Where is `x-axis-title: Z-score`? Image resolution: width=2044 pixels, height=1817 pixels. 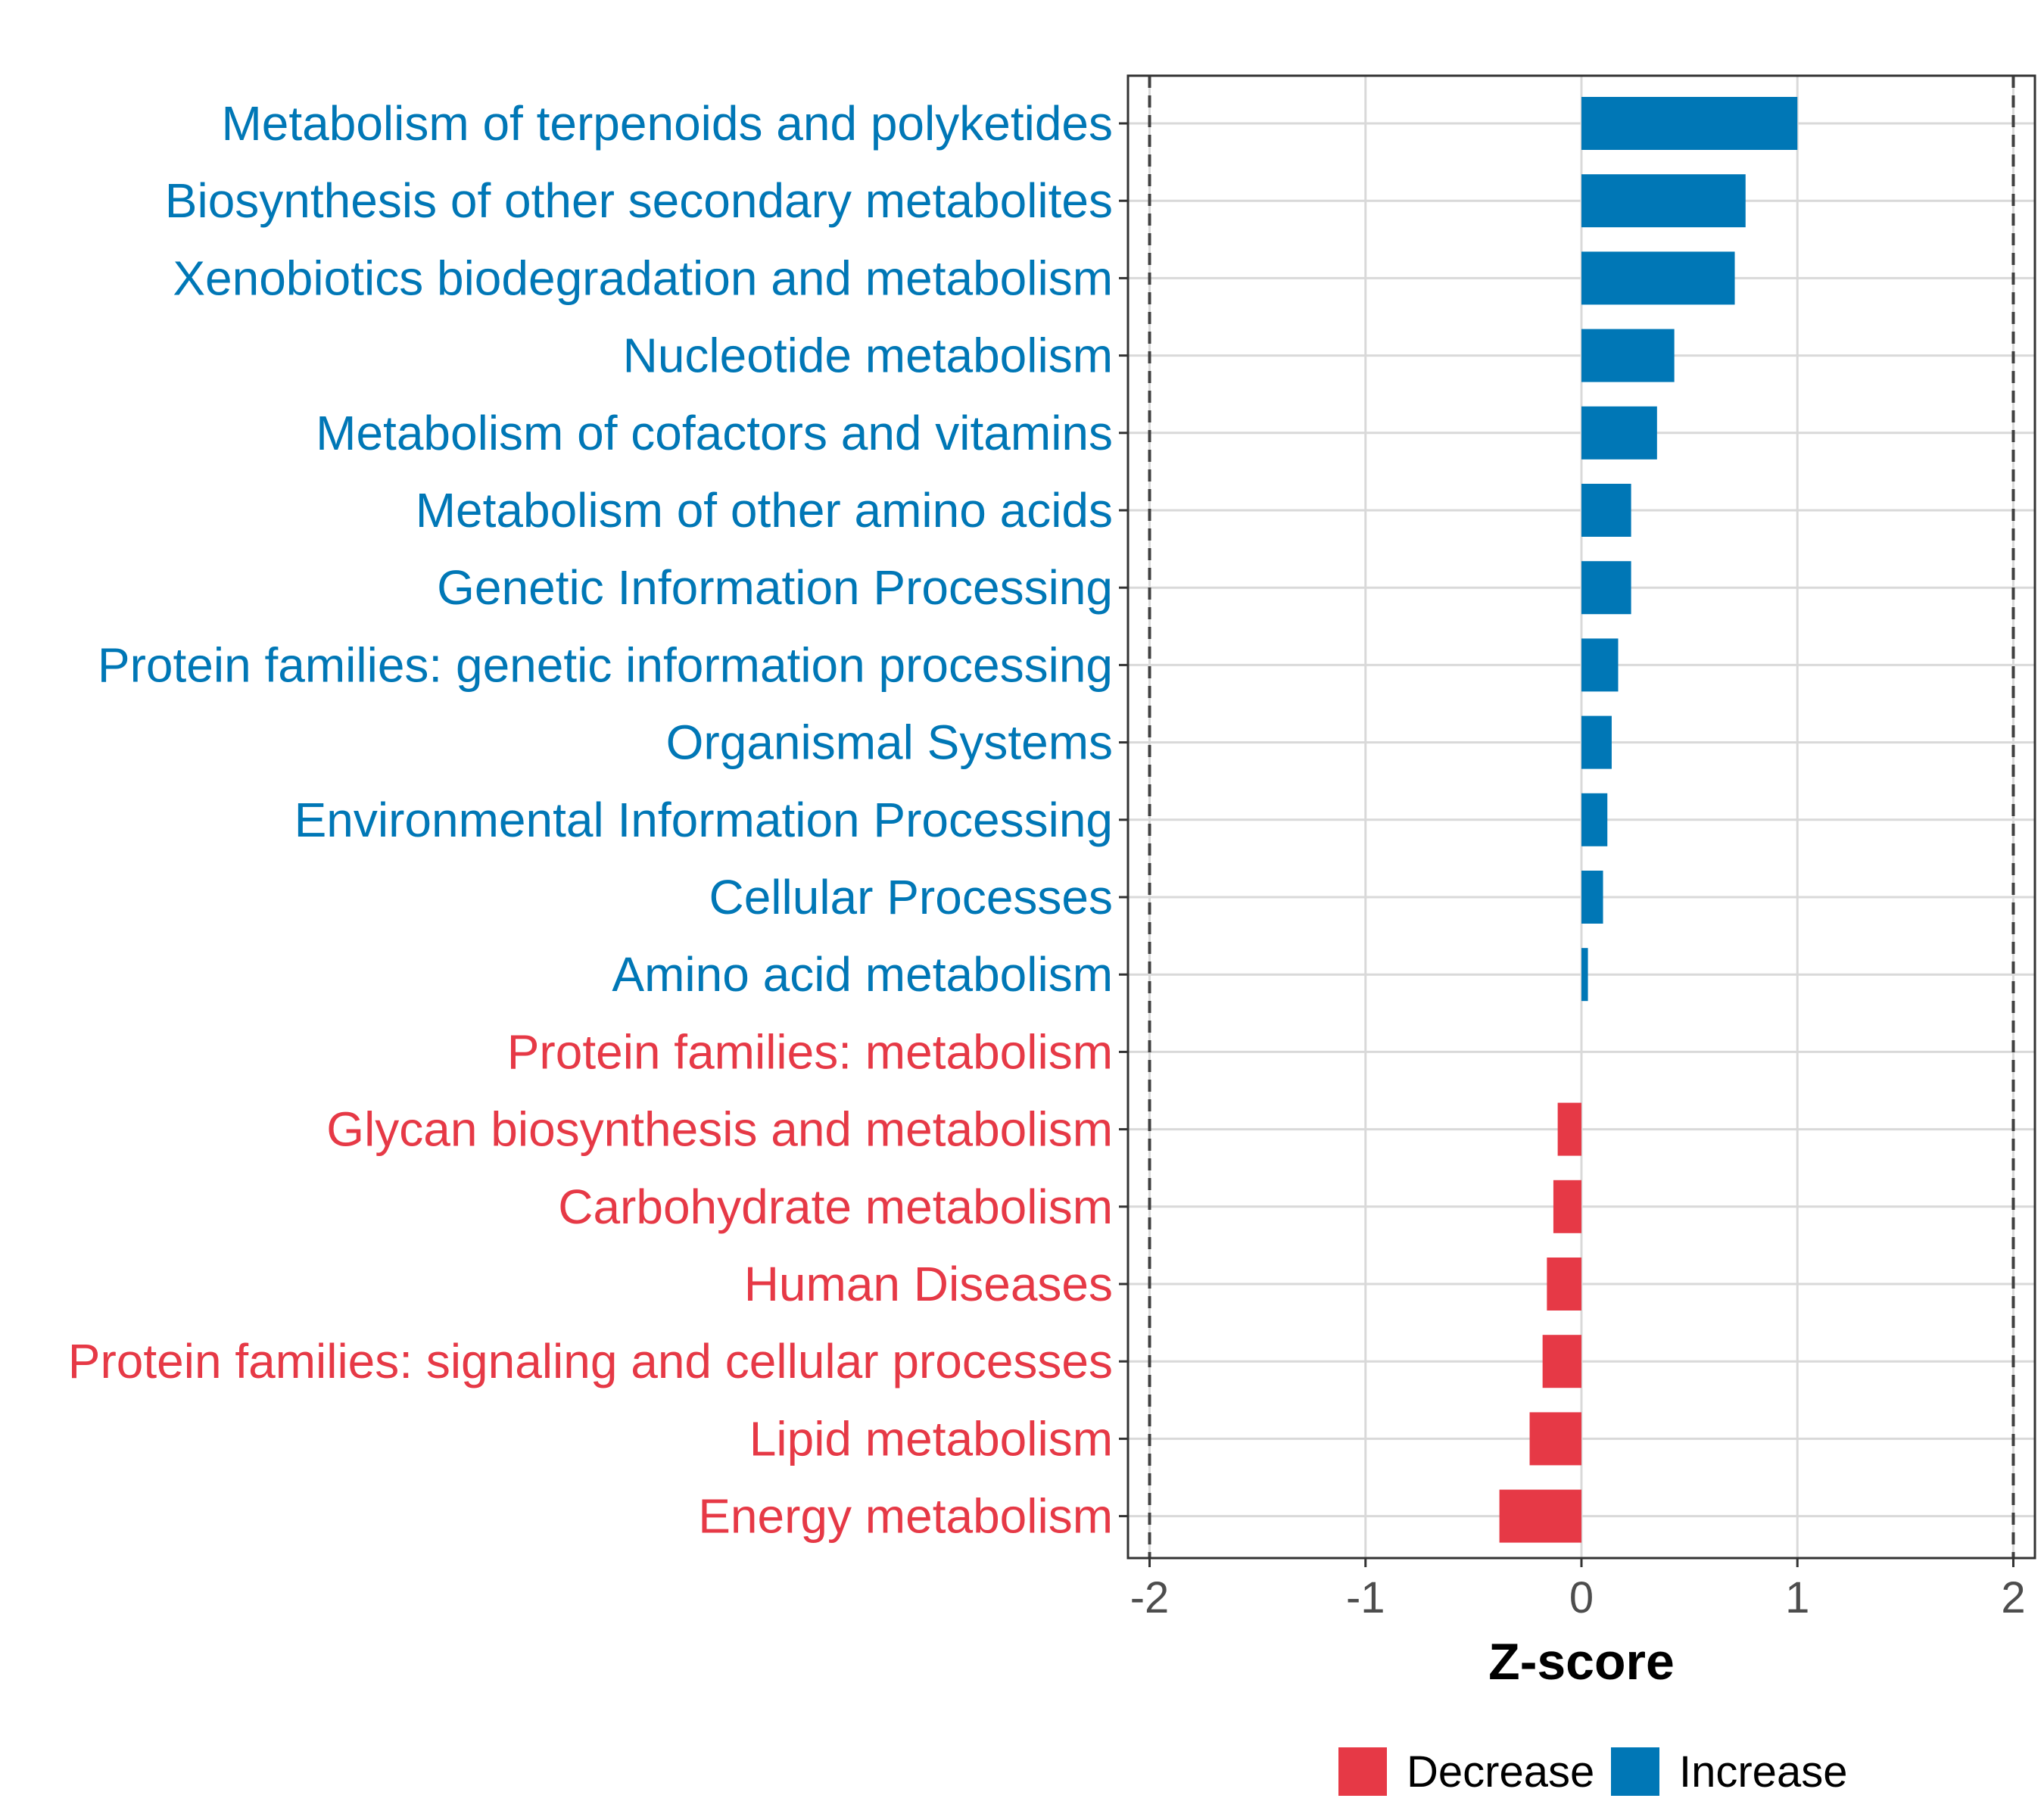
x-axis-title: Z-score is located at coordinates (1581, 1662).